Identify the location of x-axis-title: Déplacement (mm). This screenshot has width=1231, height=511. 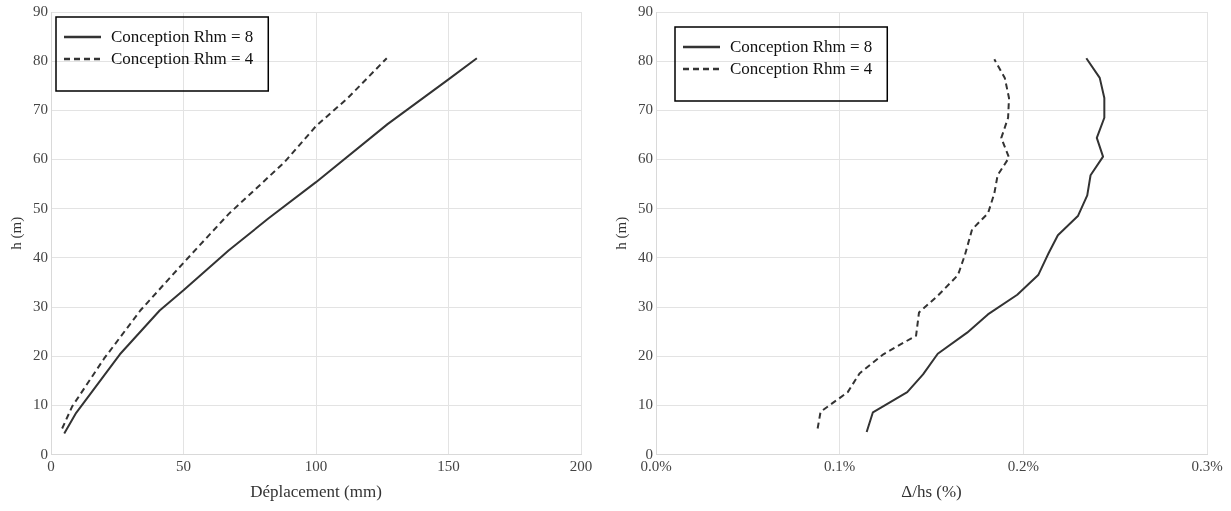
(316, 492).